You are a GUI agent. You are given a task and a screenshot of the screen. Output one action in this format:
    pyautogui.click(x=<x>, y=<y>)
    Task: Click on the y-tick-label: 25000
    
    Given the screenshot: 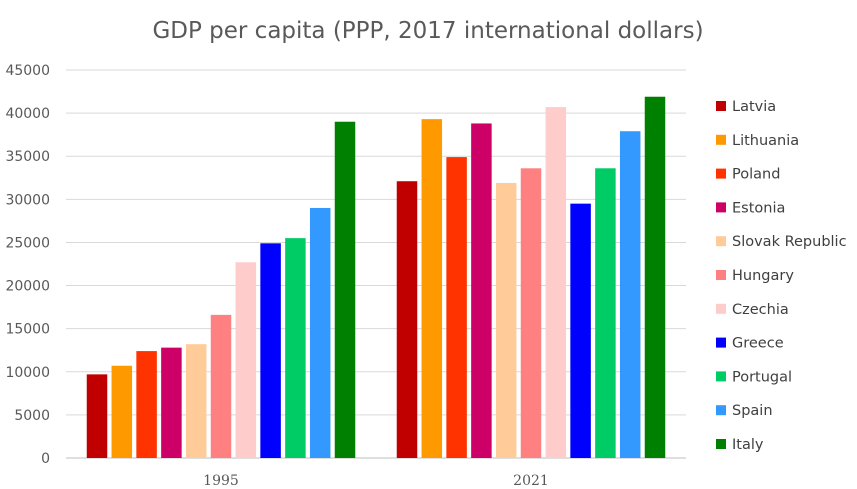 What is the action you would take?
    pyautogui.click(x=27, y=243)
    